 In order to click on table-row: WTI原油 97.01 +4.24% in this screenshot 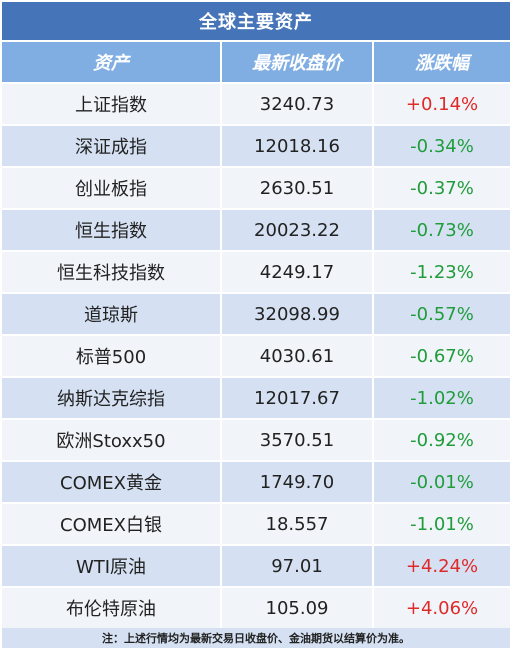, I will do `click(256, 566)`.